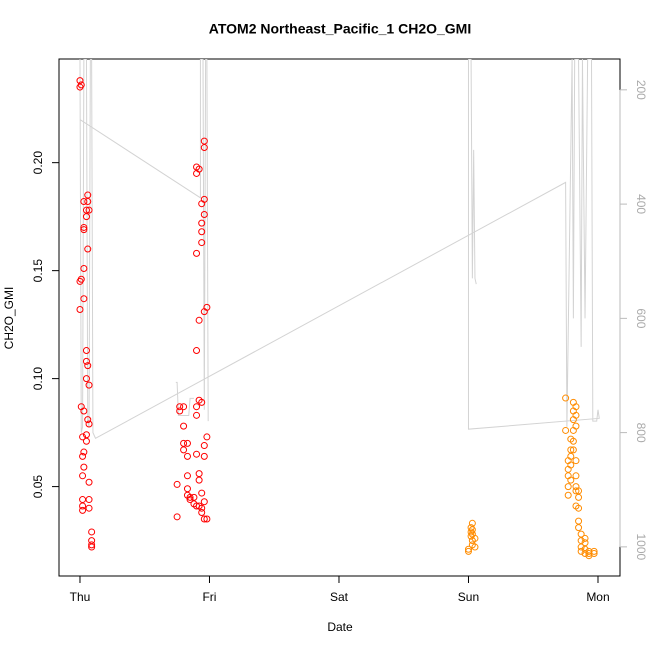  Describe the element at coordinates (597, 597) in the screenshot. I see `x-tick-label: Mon` at that location.